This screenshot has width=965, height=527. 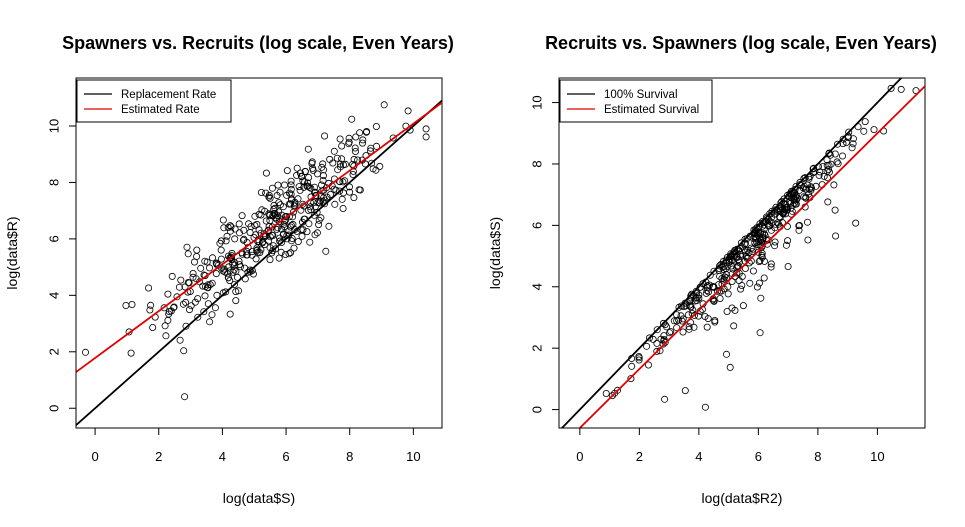 What do you see at coordinates (536, 163) in the screenshot?
I see `right-y-tick-label: 8` at bounding box center [536, 163].